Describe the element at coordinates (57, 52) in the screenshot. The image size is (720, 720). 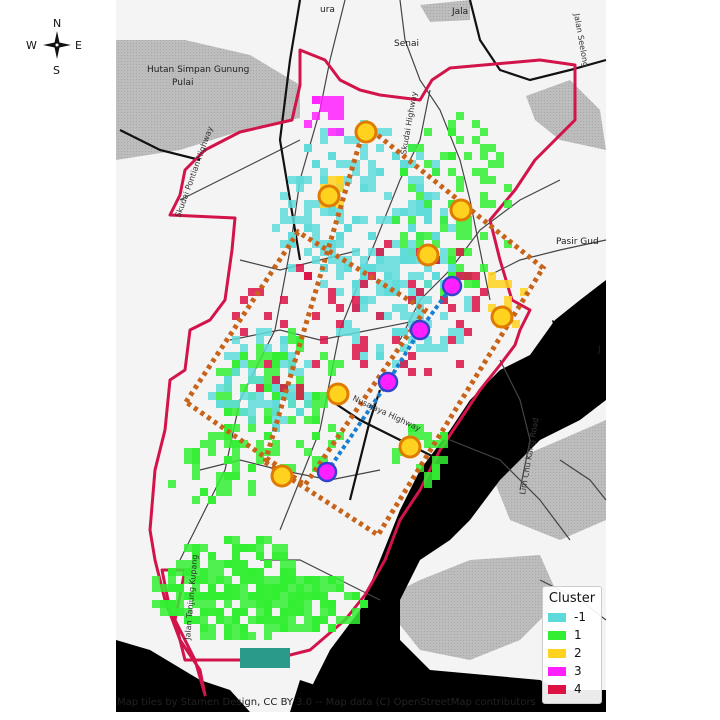
I see `compass-south-icon` at that location.